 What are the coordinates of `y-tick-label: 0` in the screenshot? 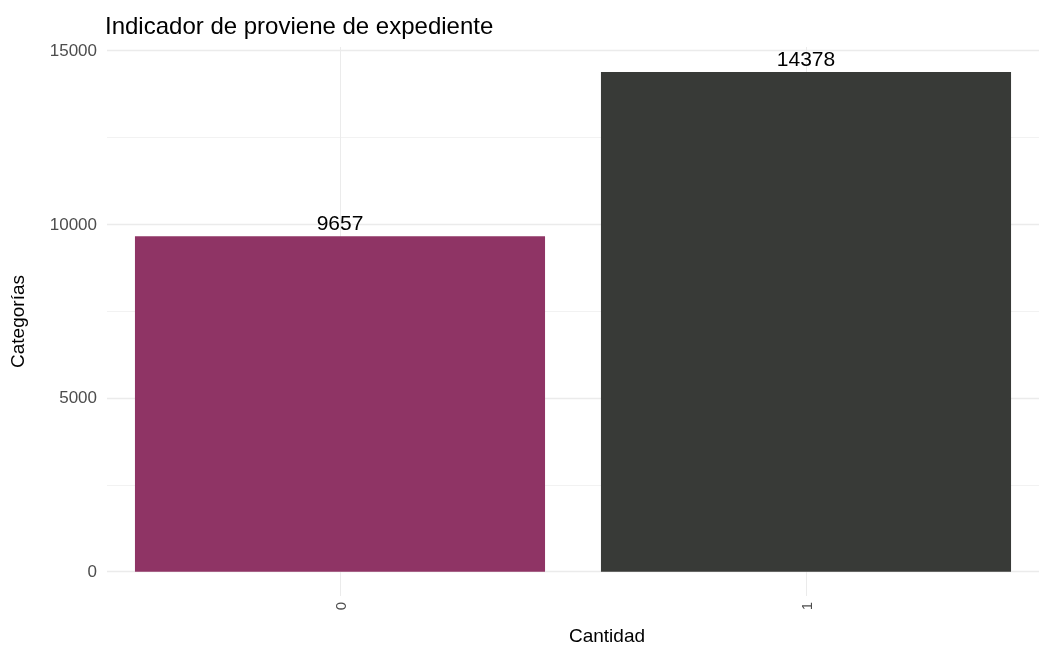 It's located at (92, 572).